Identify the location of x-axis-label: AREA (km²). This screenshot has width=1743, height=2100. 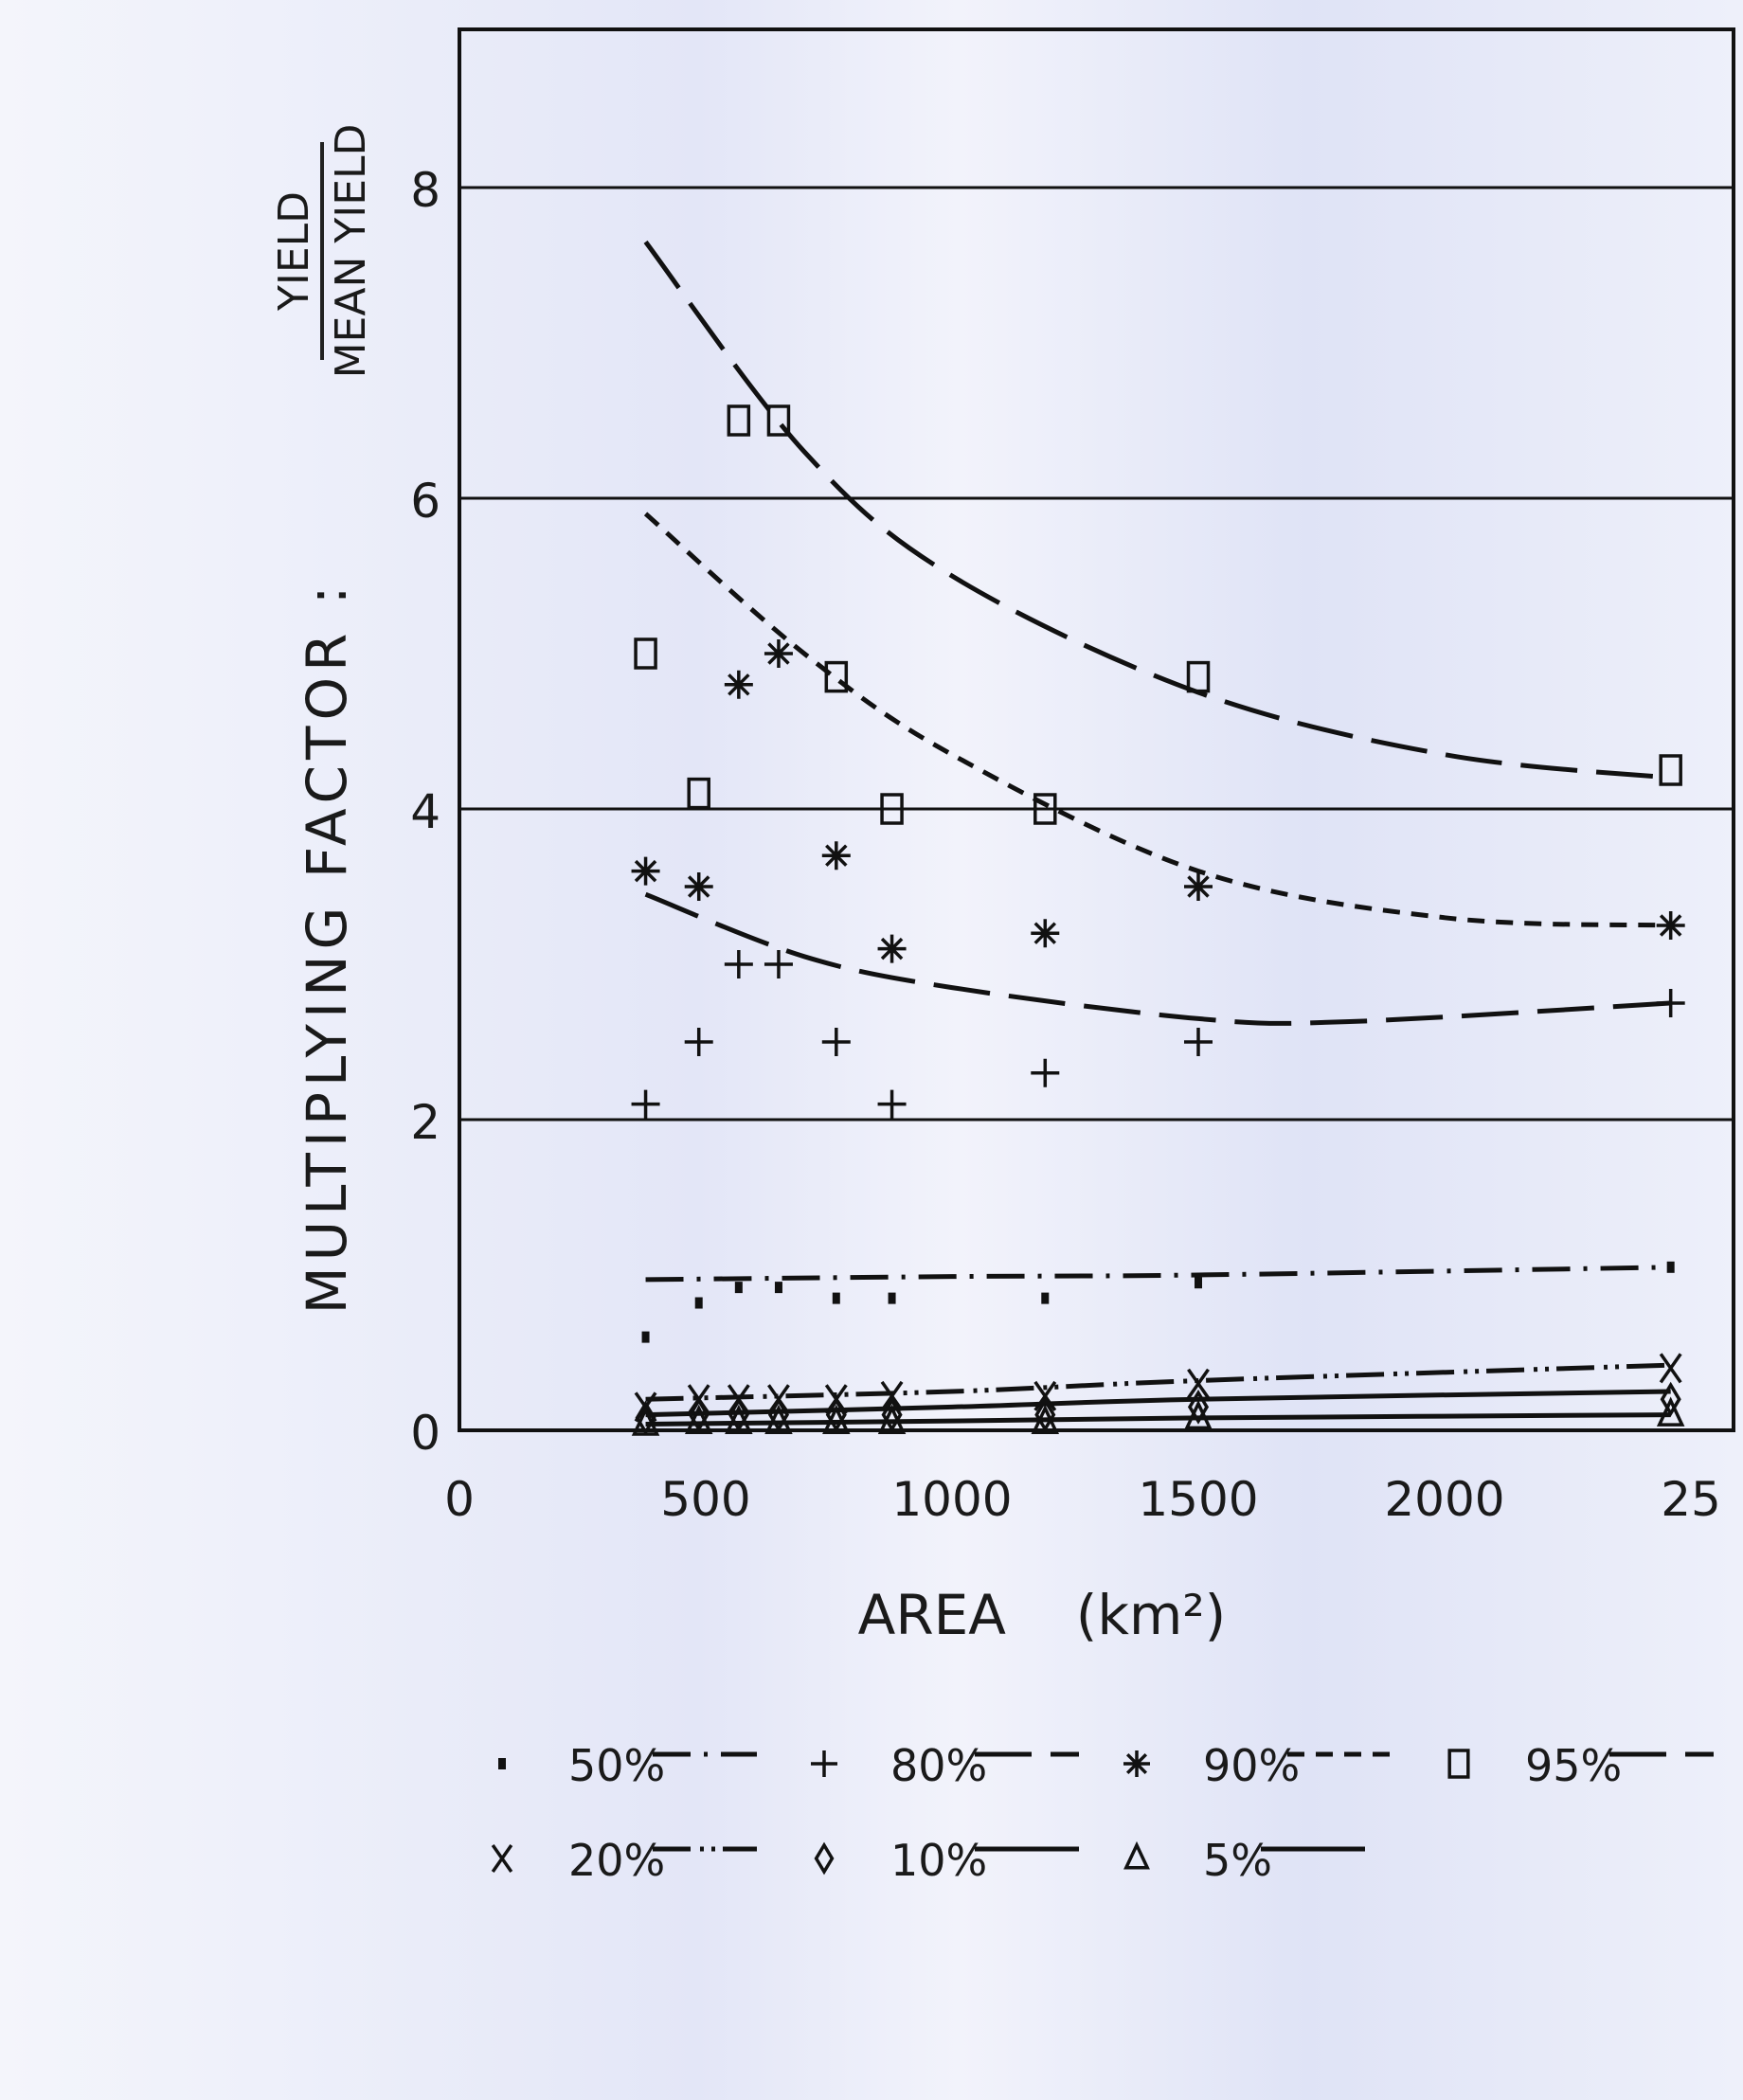
(1042, 1615).